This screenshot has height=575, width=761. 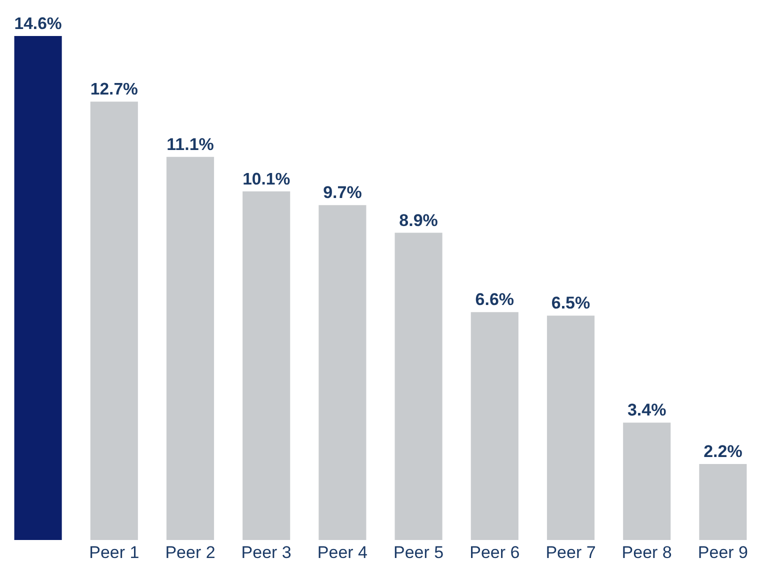 I want to click on data-label: 11.1%, so click(x=190, y=144).